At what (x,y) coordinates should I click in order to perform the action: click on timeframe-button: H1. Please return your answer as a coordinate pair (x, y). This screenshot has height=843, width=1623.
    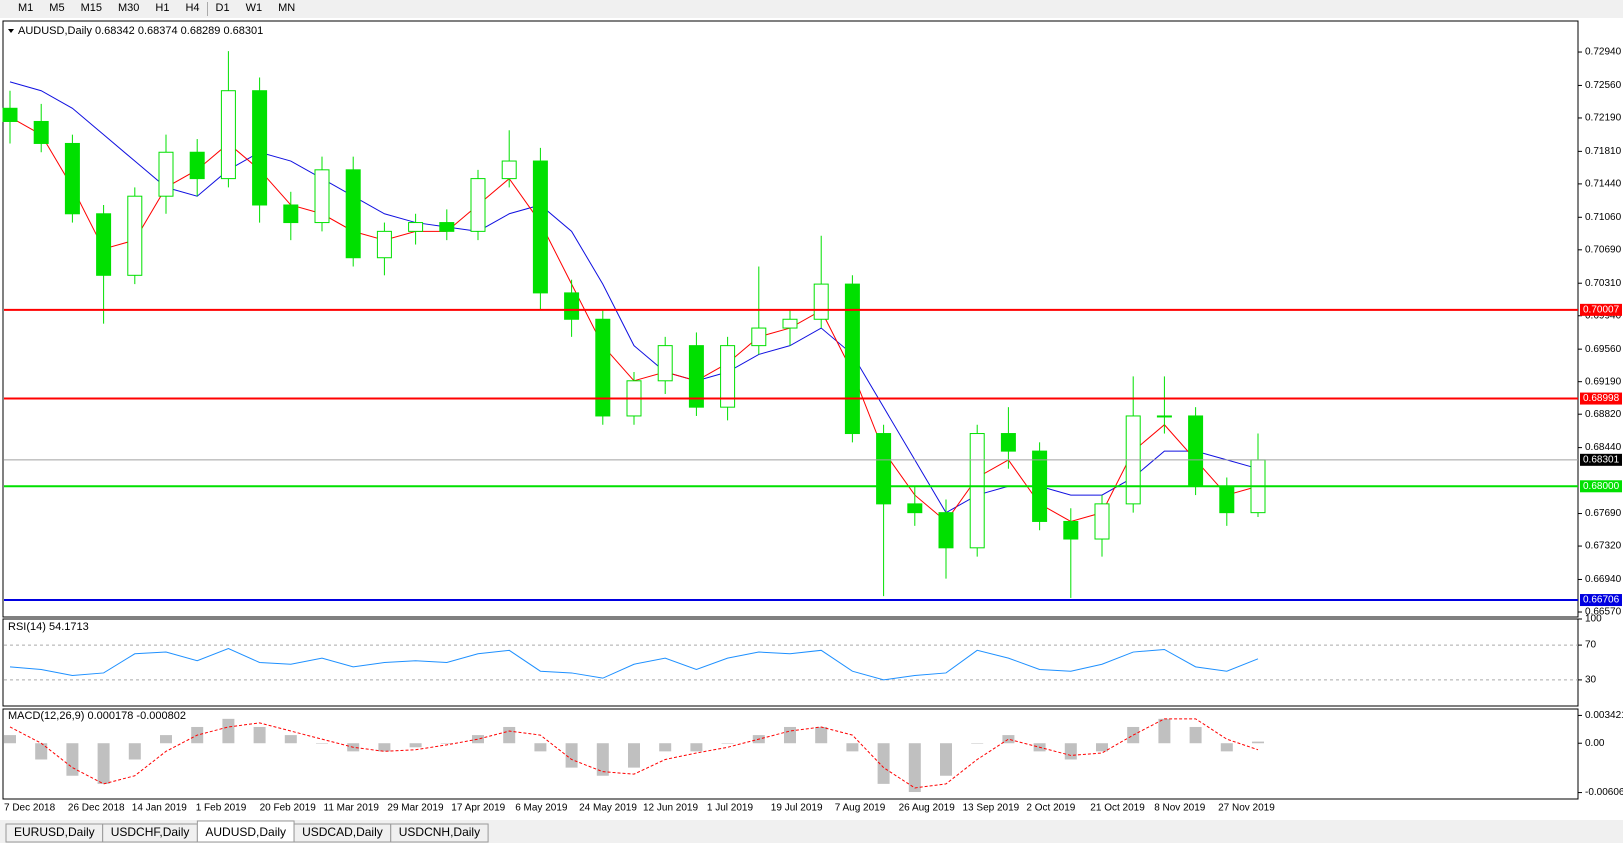
    Looking at the image, I should click on (162, 8).